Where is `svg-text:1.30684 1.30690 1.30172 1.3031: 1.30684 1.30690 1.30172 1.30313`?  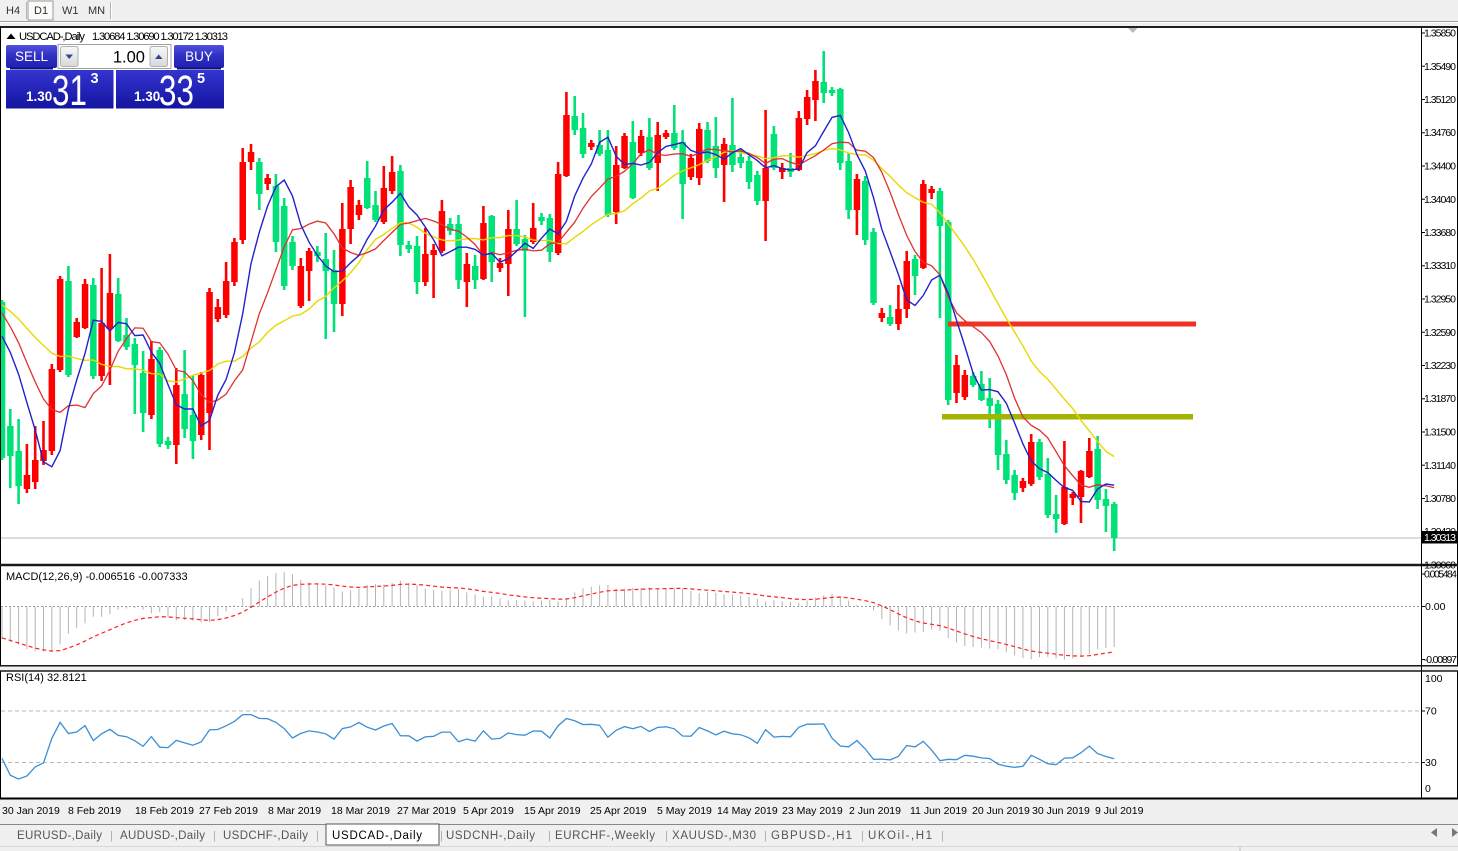 svg-text:1.30684 1.30690 1.30172 1.3031: 1.30684 1.30690 1.30172 1.30313 is located at coordinates (160, 37).